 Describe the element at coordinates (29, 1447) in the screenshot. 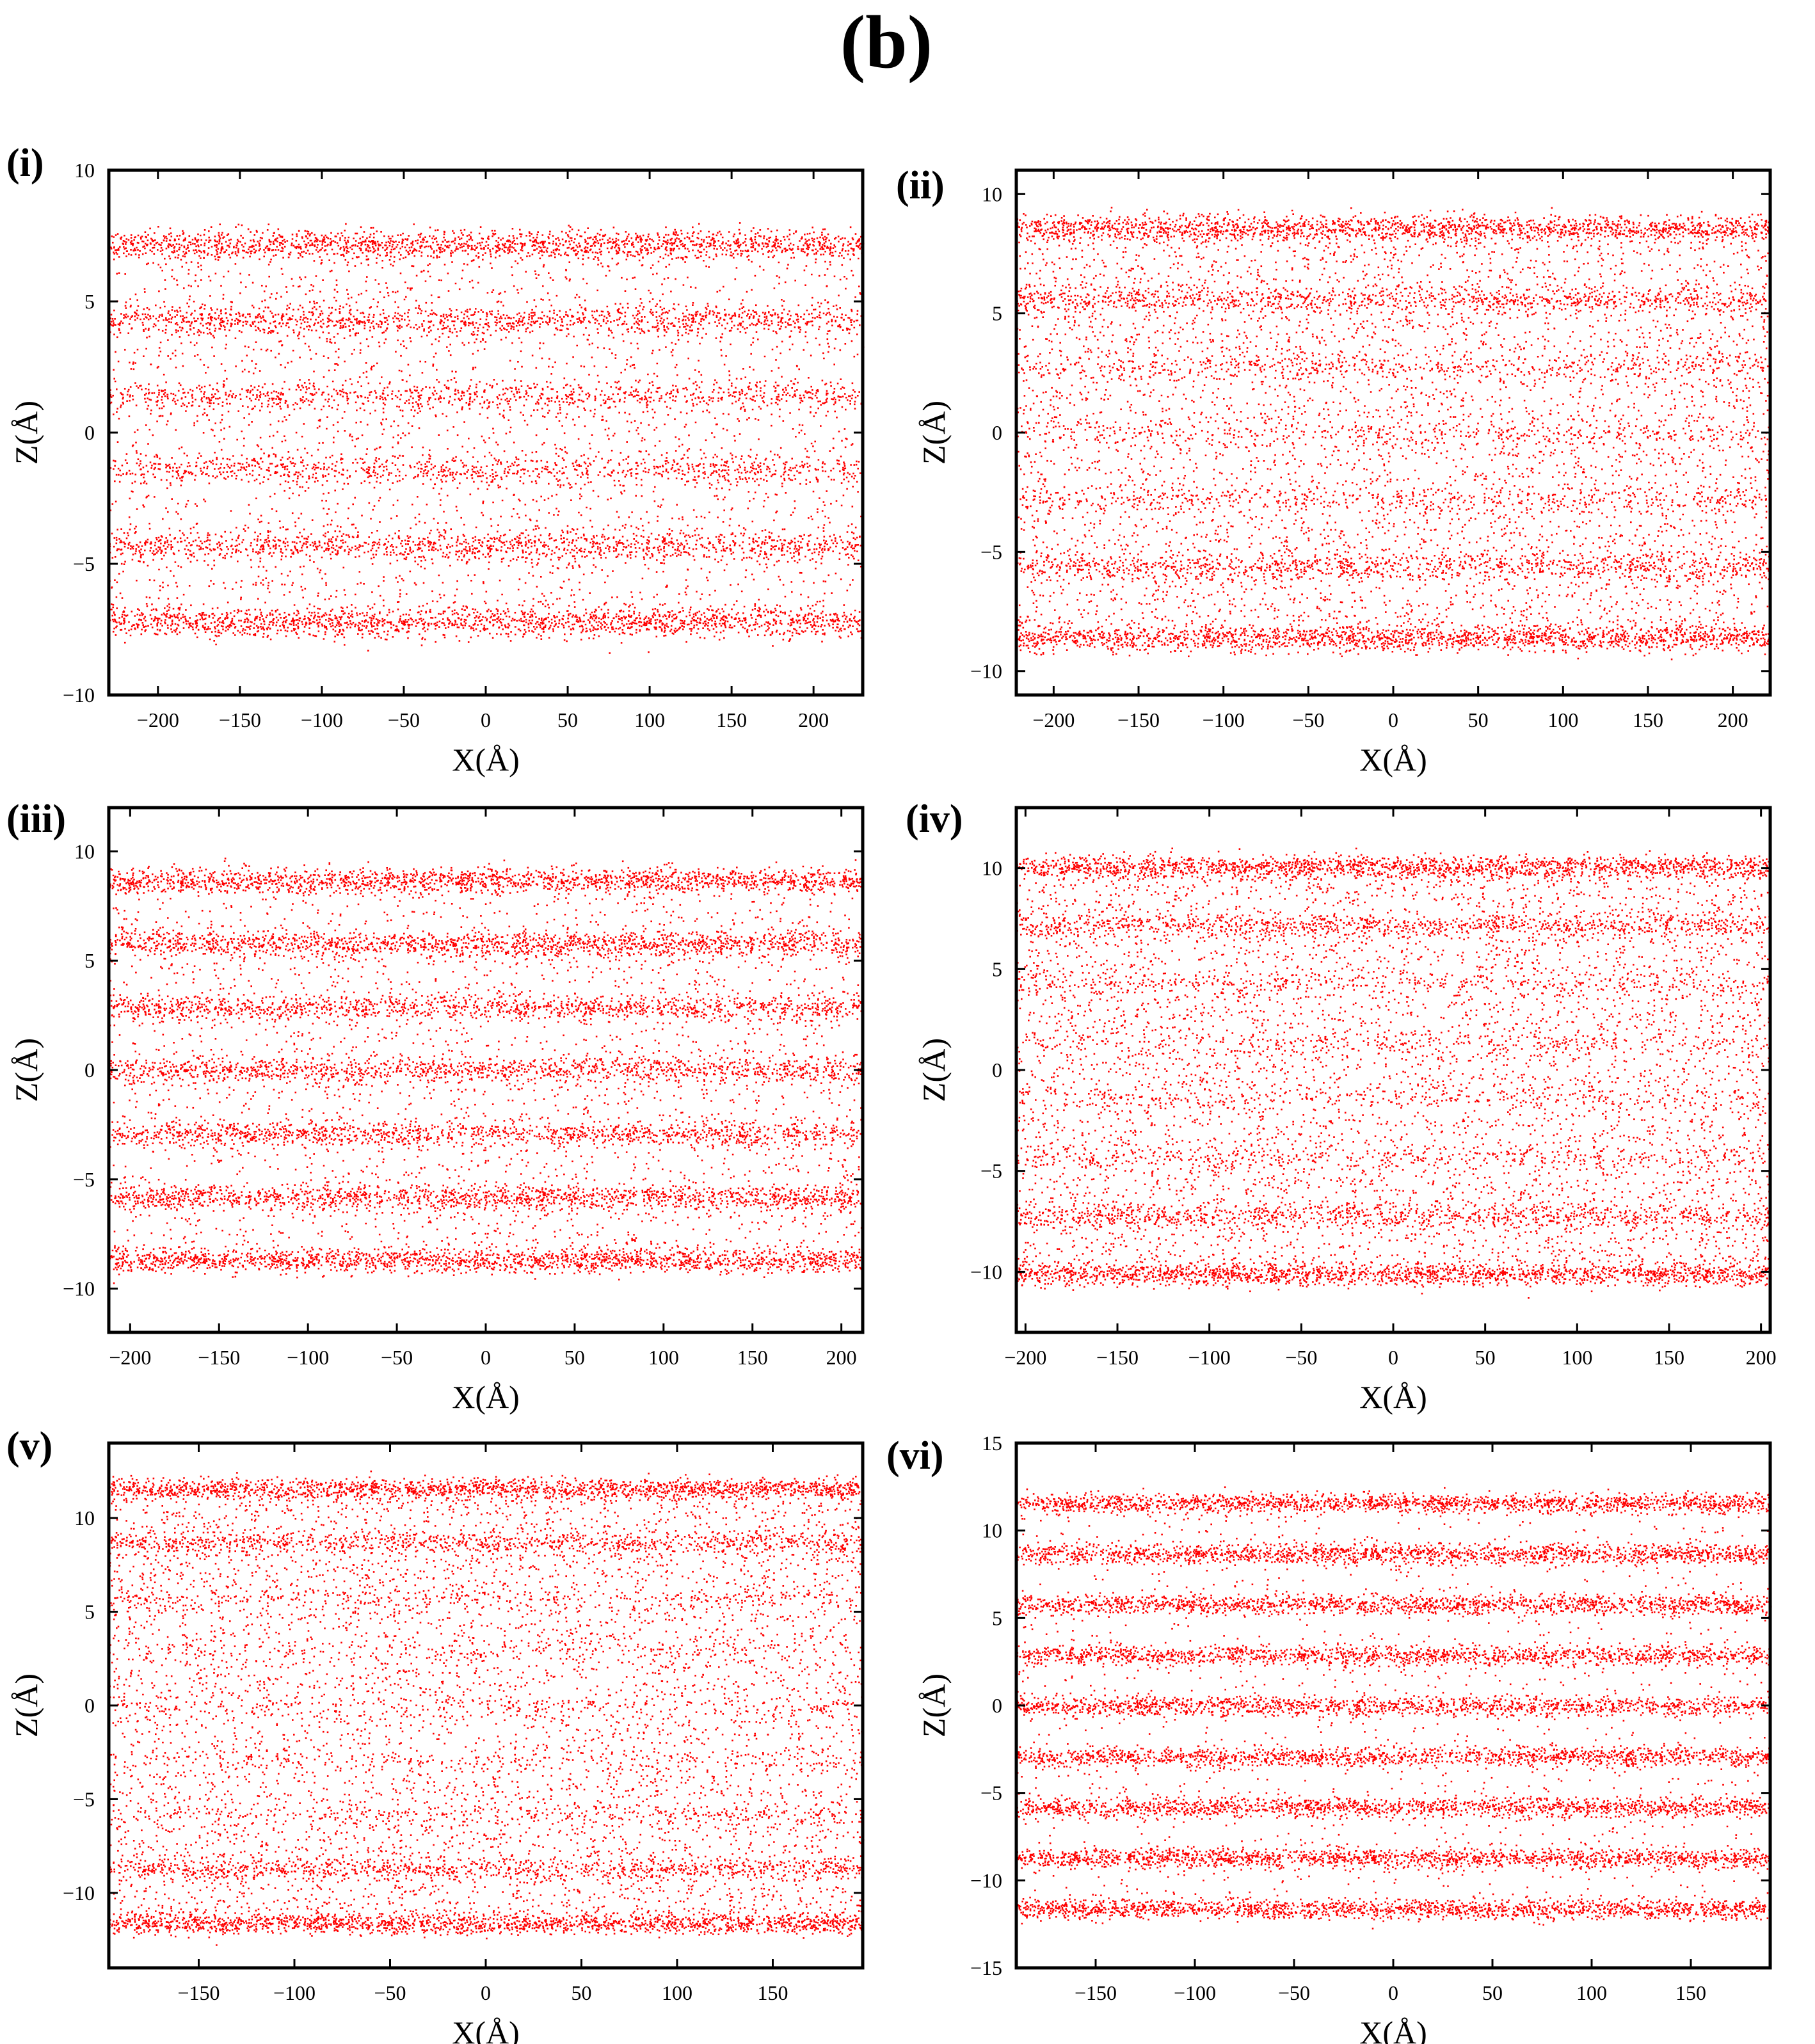

I see `panel-label: (v)` at that location.